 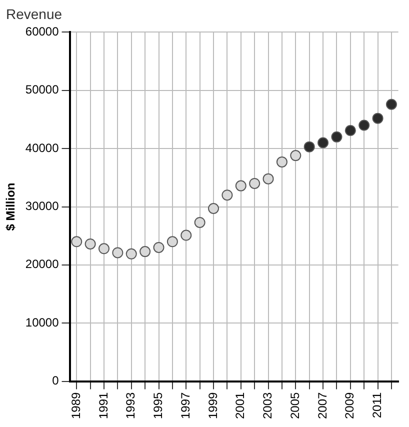 What do you see at coordinates (240, 406) in the screenshot?
I see `x-tick-label: 2001` at bounding box center [240, 406].